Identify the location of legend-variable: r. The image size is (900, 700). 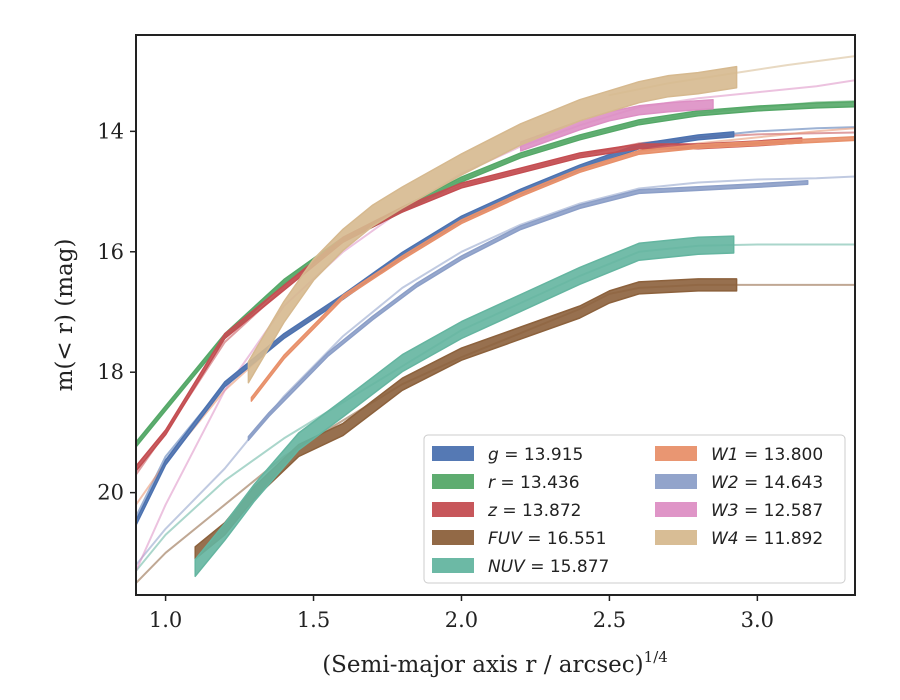
(492, 483).